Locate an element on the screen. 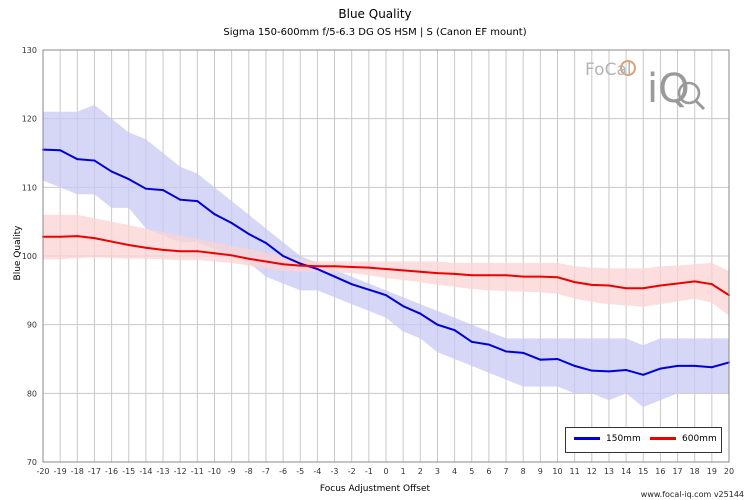 The height and width of the screenshot is (500, 750). x-tick-label: -15 is located at coordinates (128, 471).